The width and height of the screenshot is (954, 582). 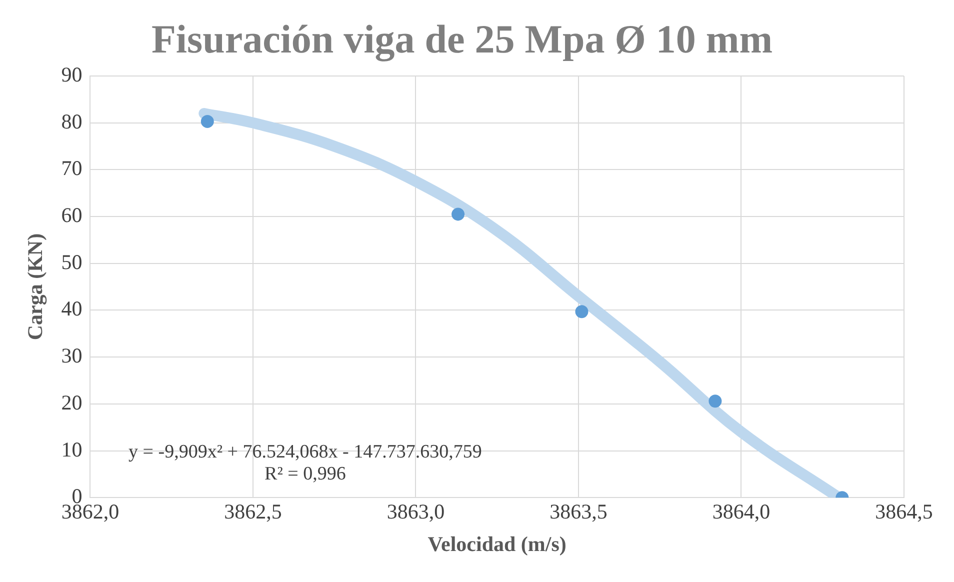 What do you see at coordinates (741, 512) in the screenshot?
I see `x-tick-label: 3864,0` at bounding box center [741, 512].